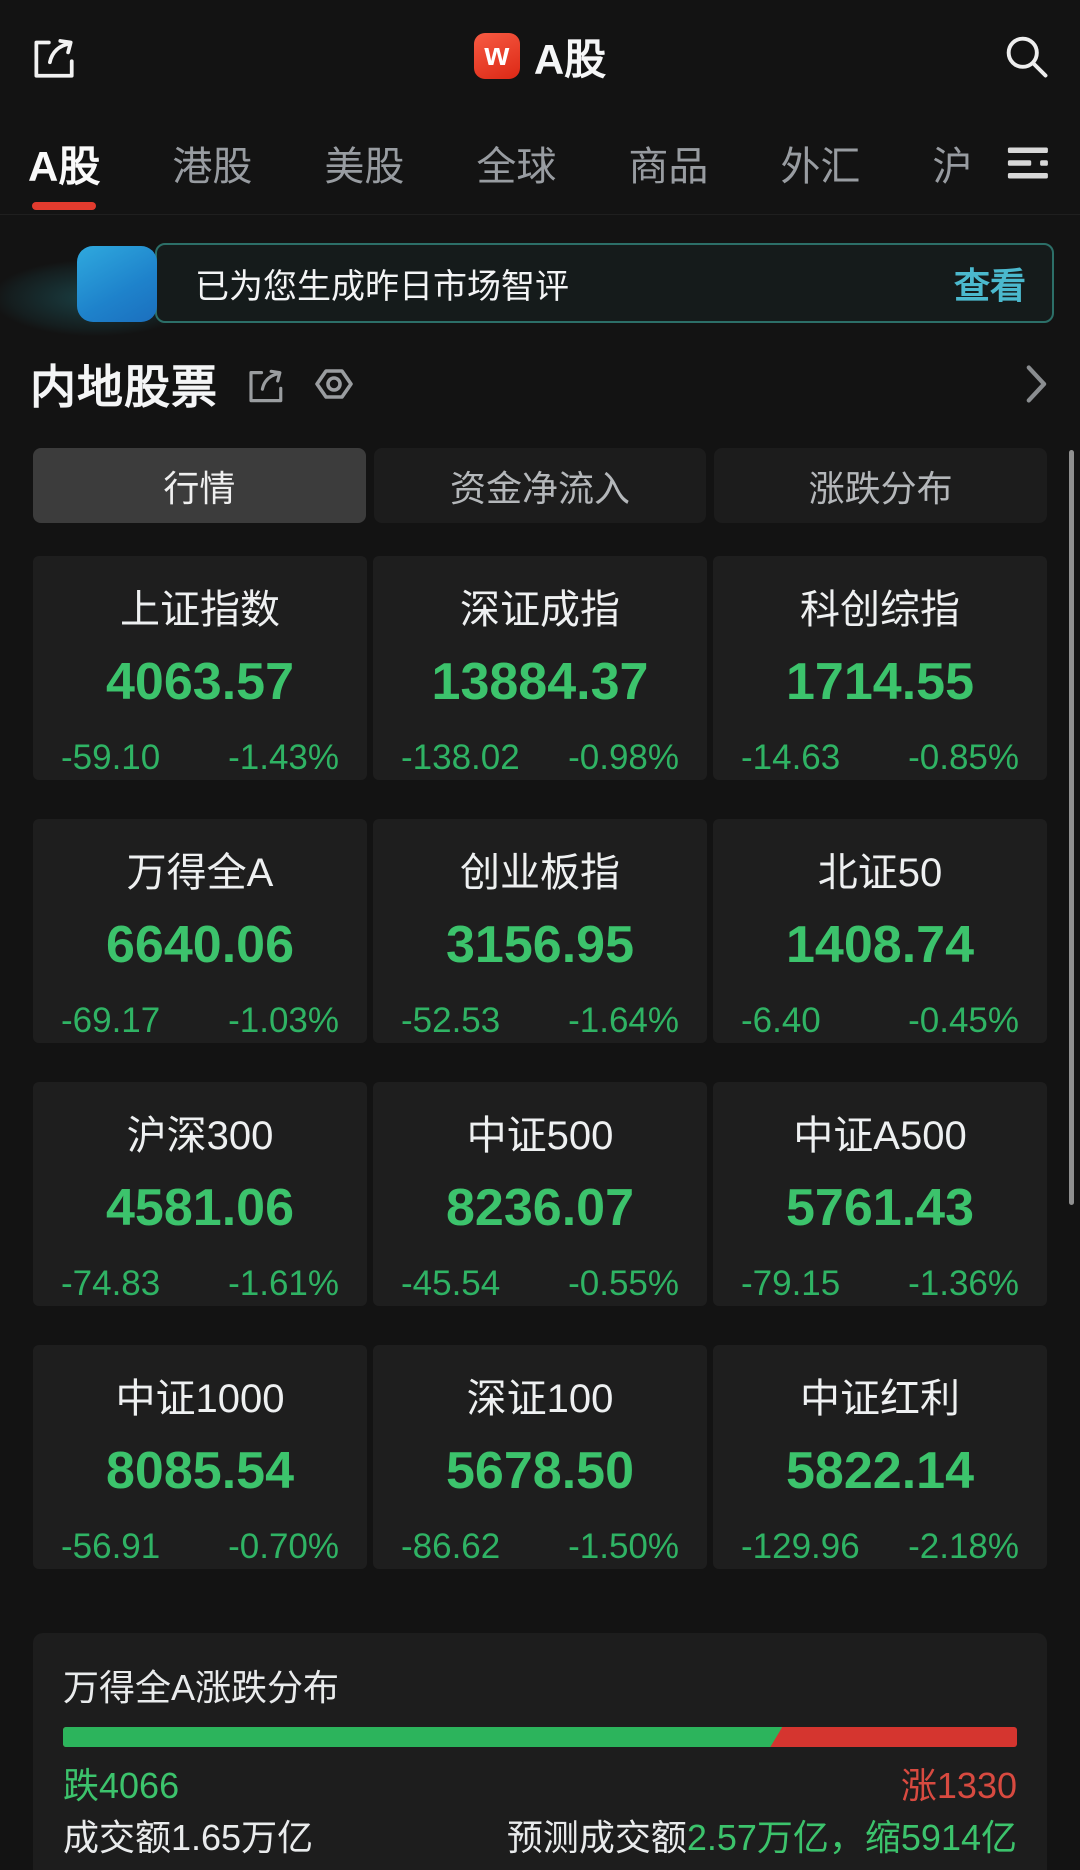  I want to click on index-change-pct: -1.36%, so click(963, 1283).